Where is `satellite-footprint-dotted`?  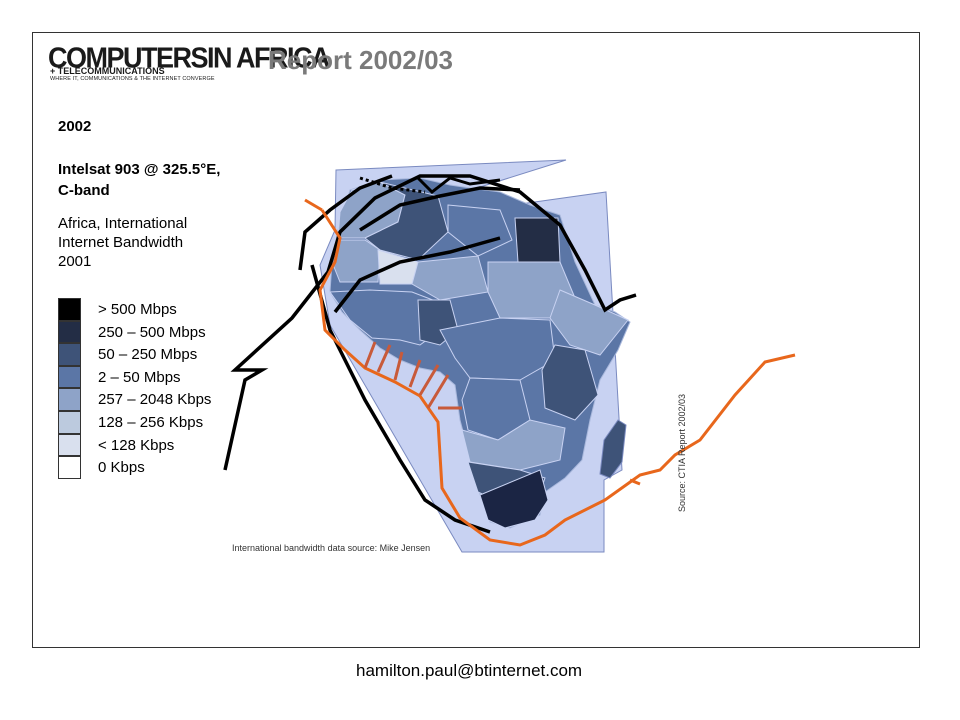
satellite-footprint-dotted is located at coordinates (392, 185).